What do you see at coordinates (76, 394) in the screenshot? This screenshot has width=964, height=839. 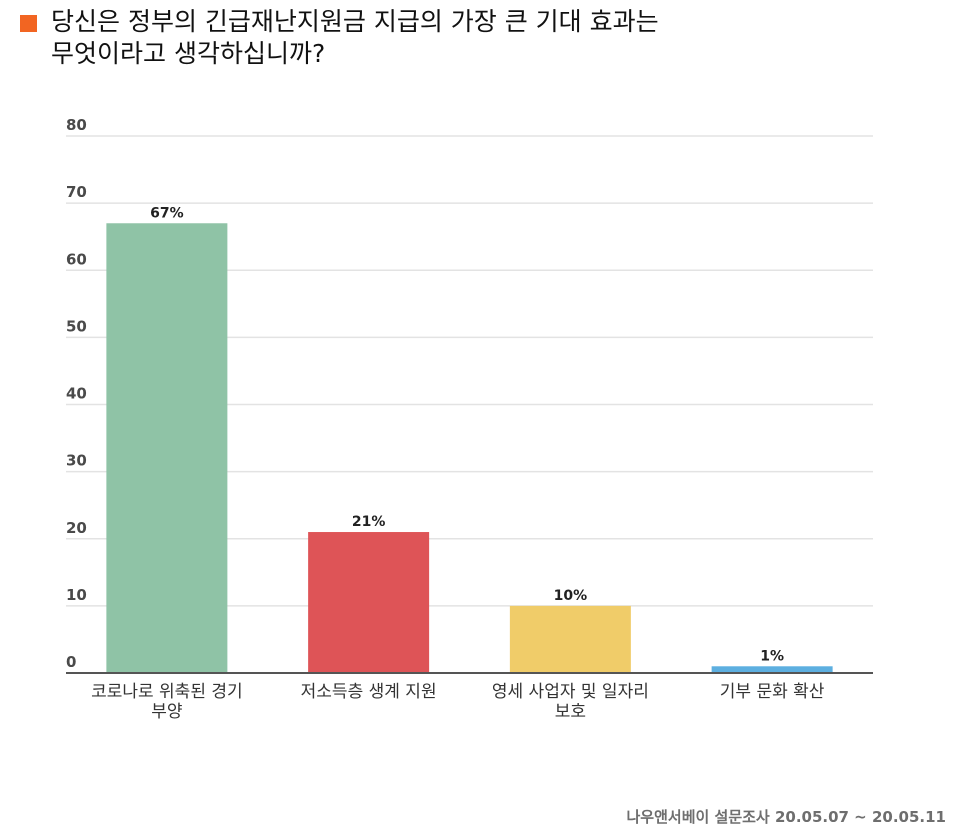 I see `y-tick-label: 40` at bounding box center [76, 394].